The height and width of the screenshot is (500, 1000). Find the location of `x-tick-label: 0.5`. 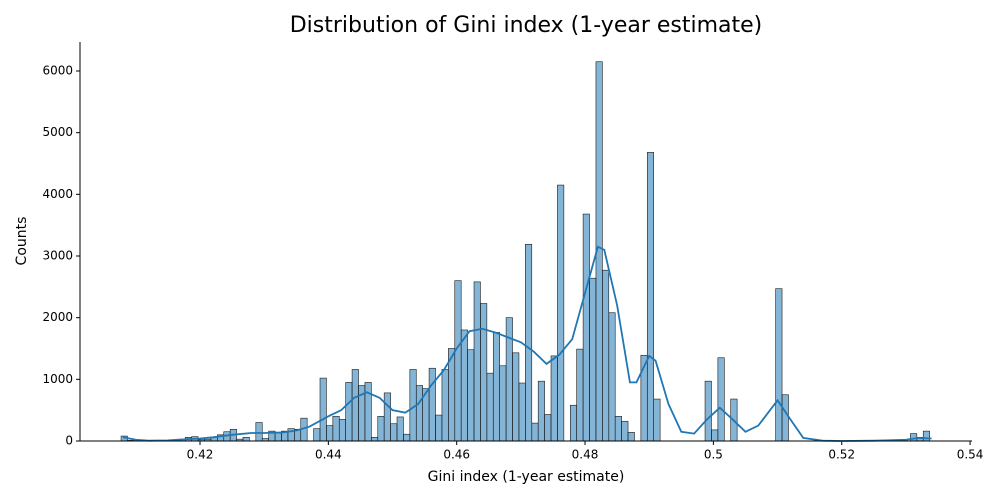

x-tick-label: 0.5 is located at coordinates (713, 455).